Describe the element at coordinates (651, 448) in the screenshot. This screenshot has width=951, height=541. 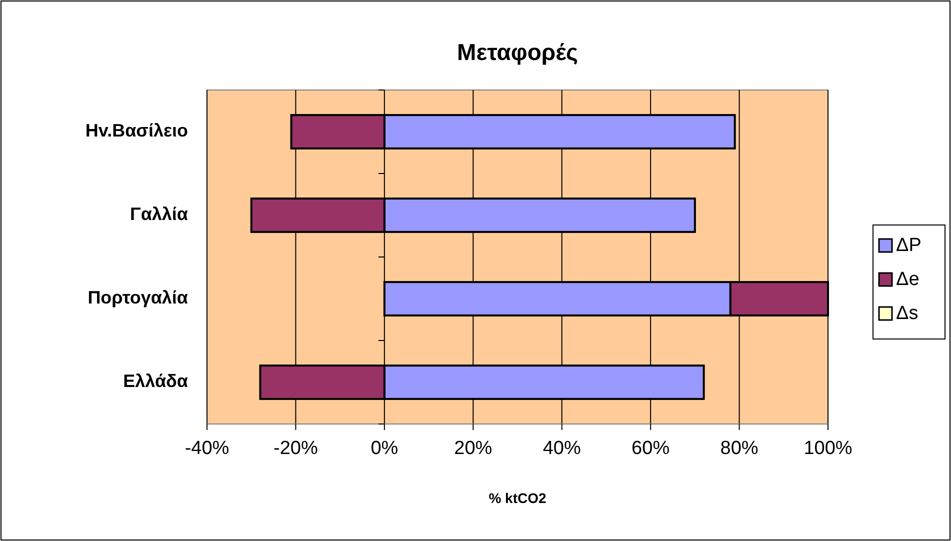
I see `x-tick-label: 60%` at that location.